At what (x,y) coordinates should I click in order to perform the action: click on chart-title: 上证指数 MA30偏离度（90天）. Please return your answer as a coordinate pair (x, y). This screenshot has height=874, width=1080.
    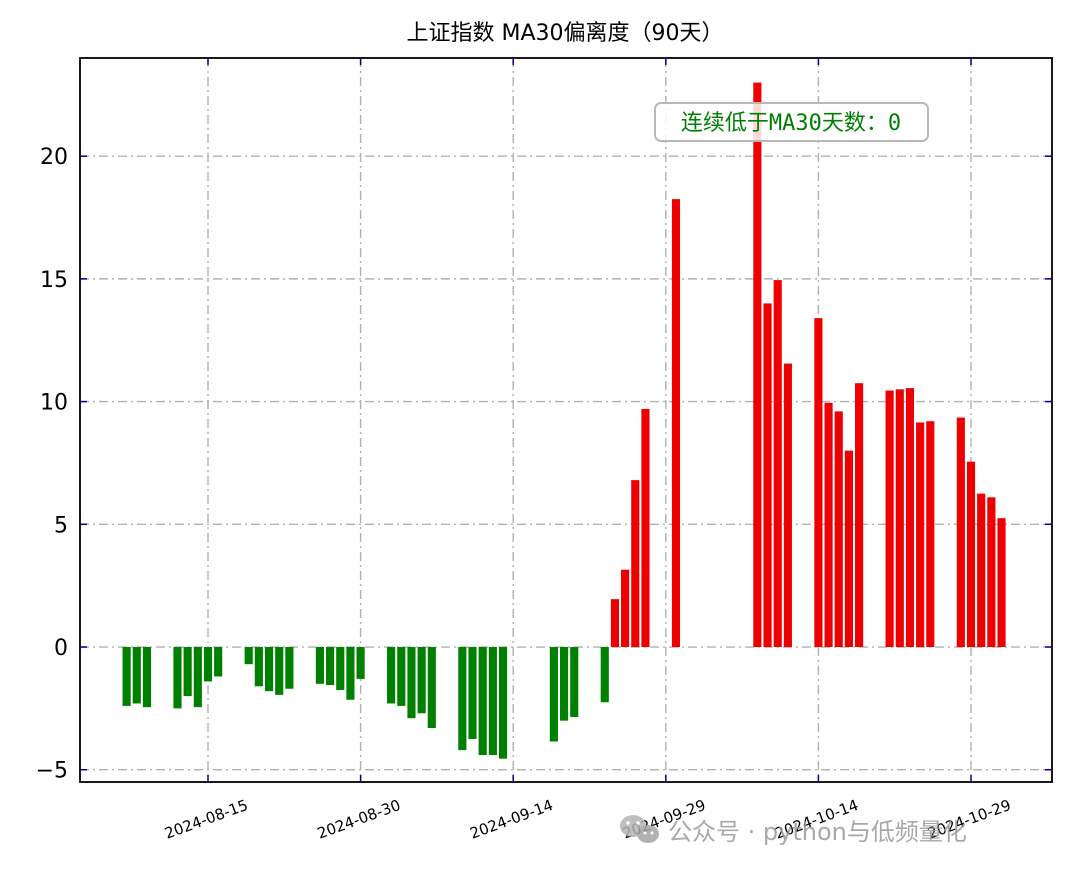
    Looking at the image, I should click on (564, 33).